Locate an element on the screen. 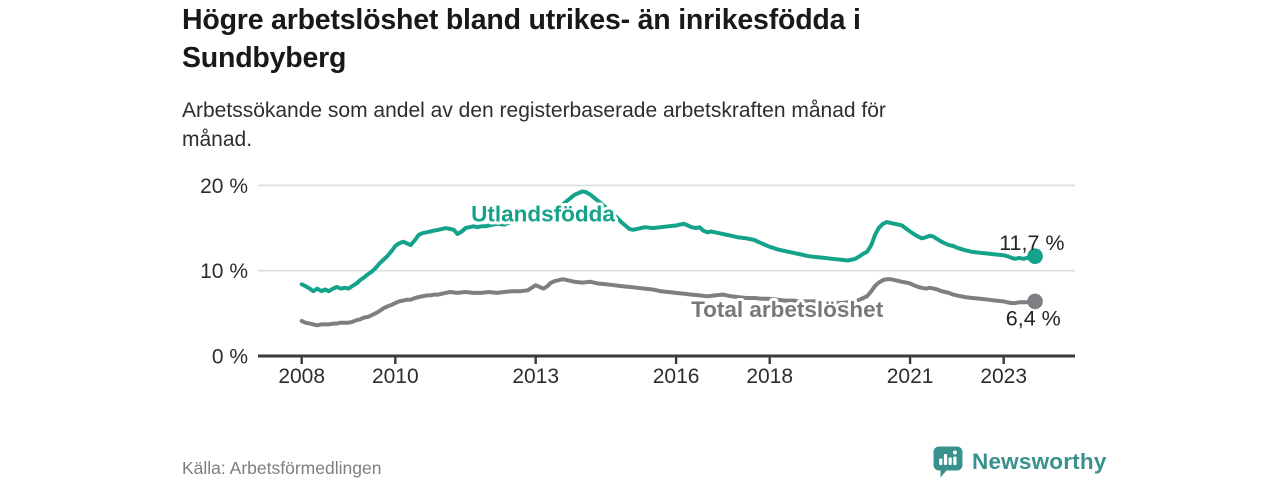  x-axis-tick-label: 2023 is located at coordinates (1003, 376).